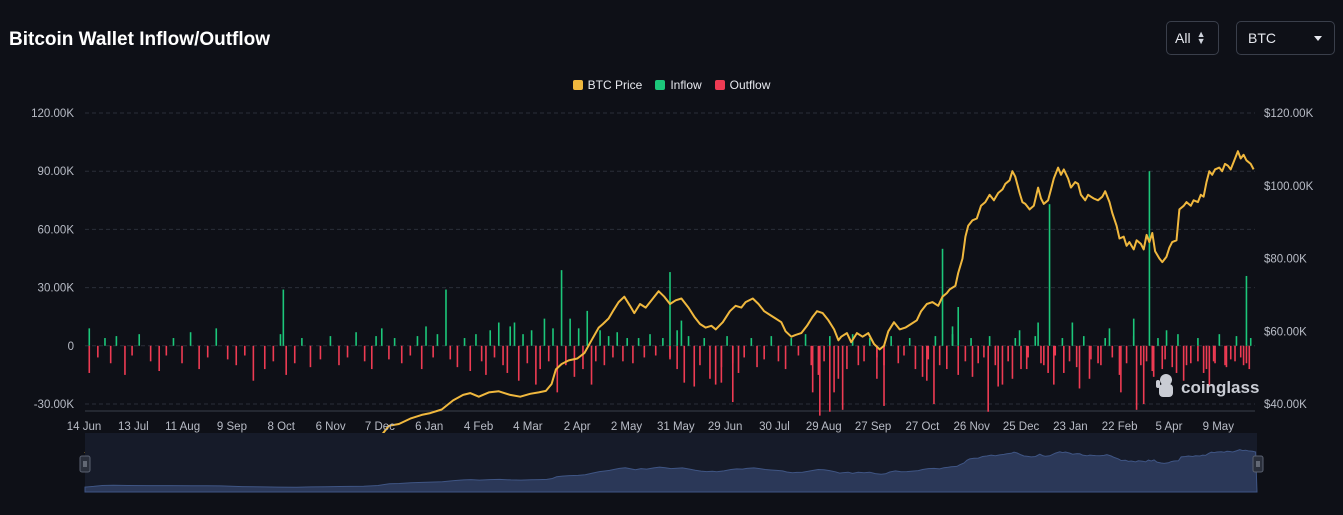  What do you see at coordinates (331, 427) in the screenshot?
I see `x-tick-label: 6 Nov` at bounding box center [331, 427].